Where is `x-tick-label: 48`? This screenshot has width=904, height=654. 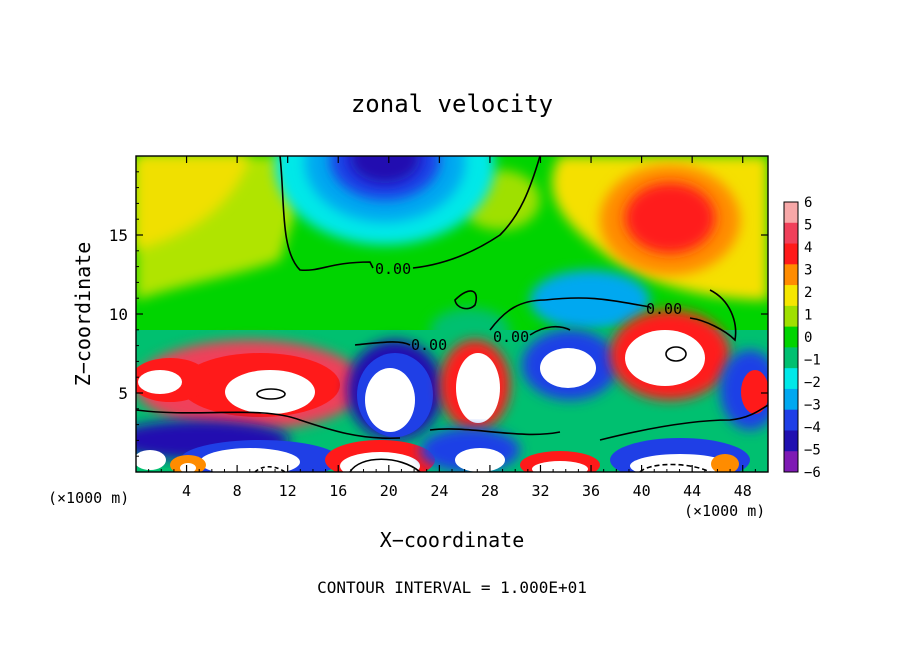
x-tick-label: 48 is located at coordinates (743, 491).